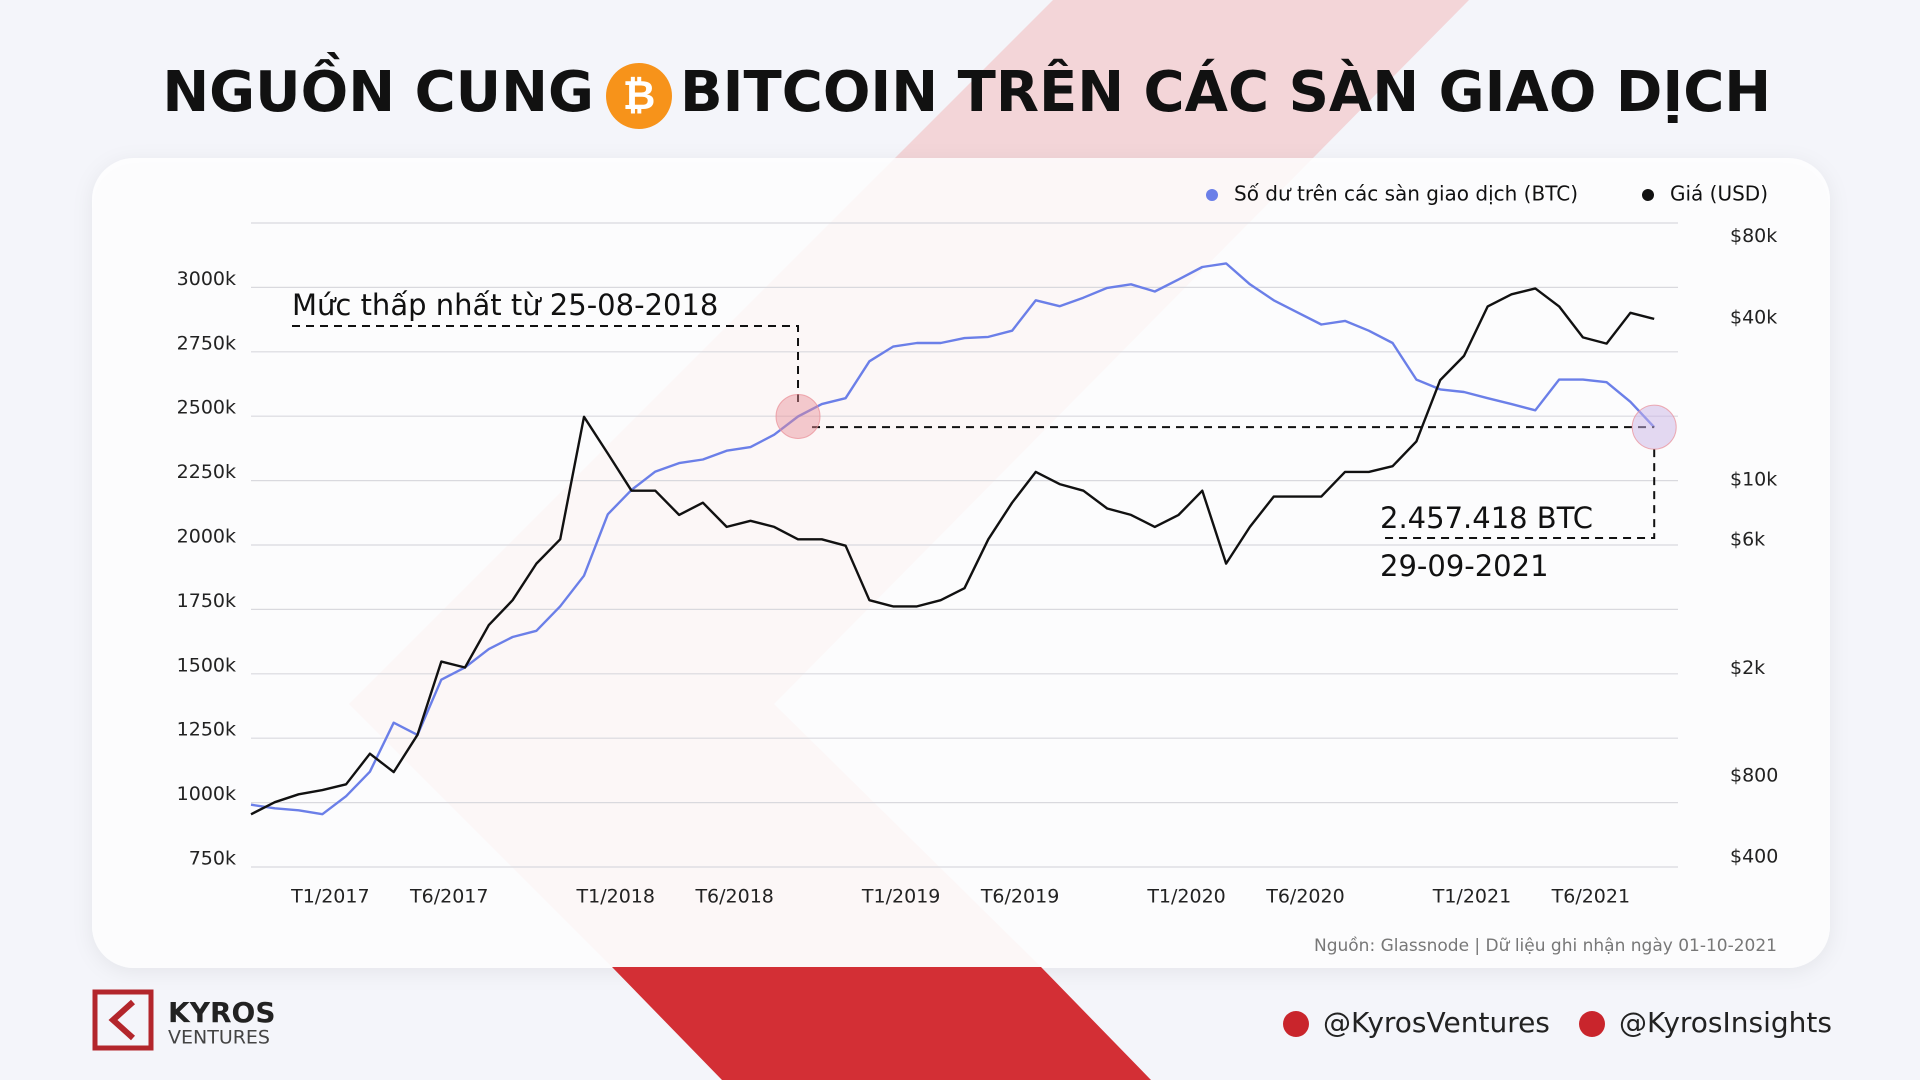 The width and height of the screenshot is (1920, 1080). Describe the element at coordinates (206, 730) in the screenshot. I see `y-tick-label: 1250k` at that location.